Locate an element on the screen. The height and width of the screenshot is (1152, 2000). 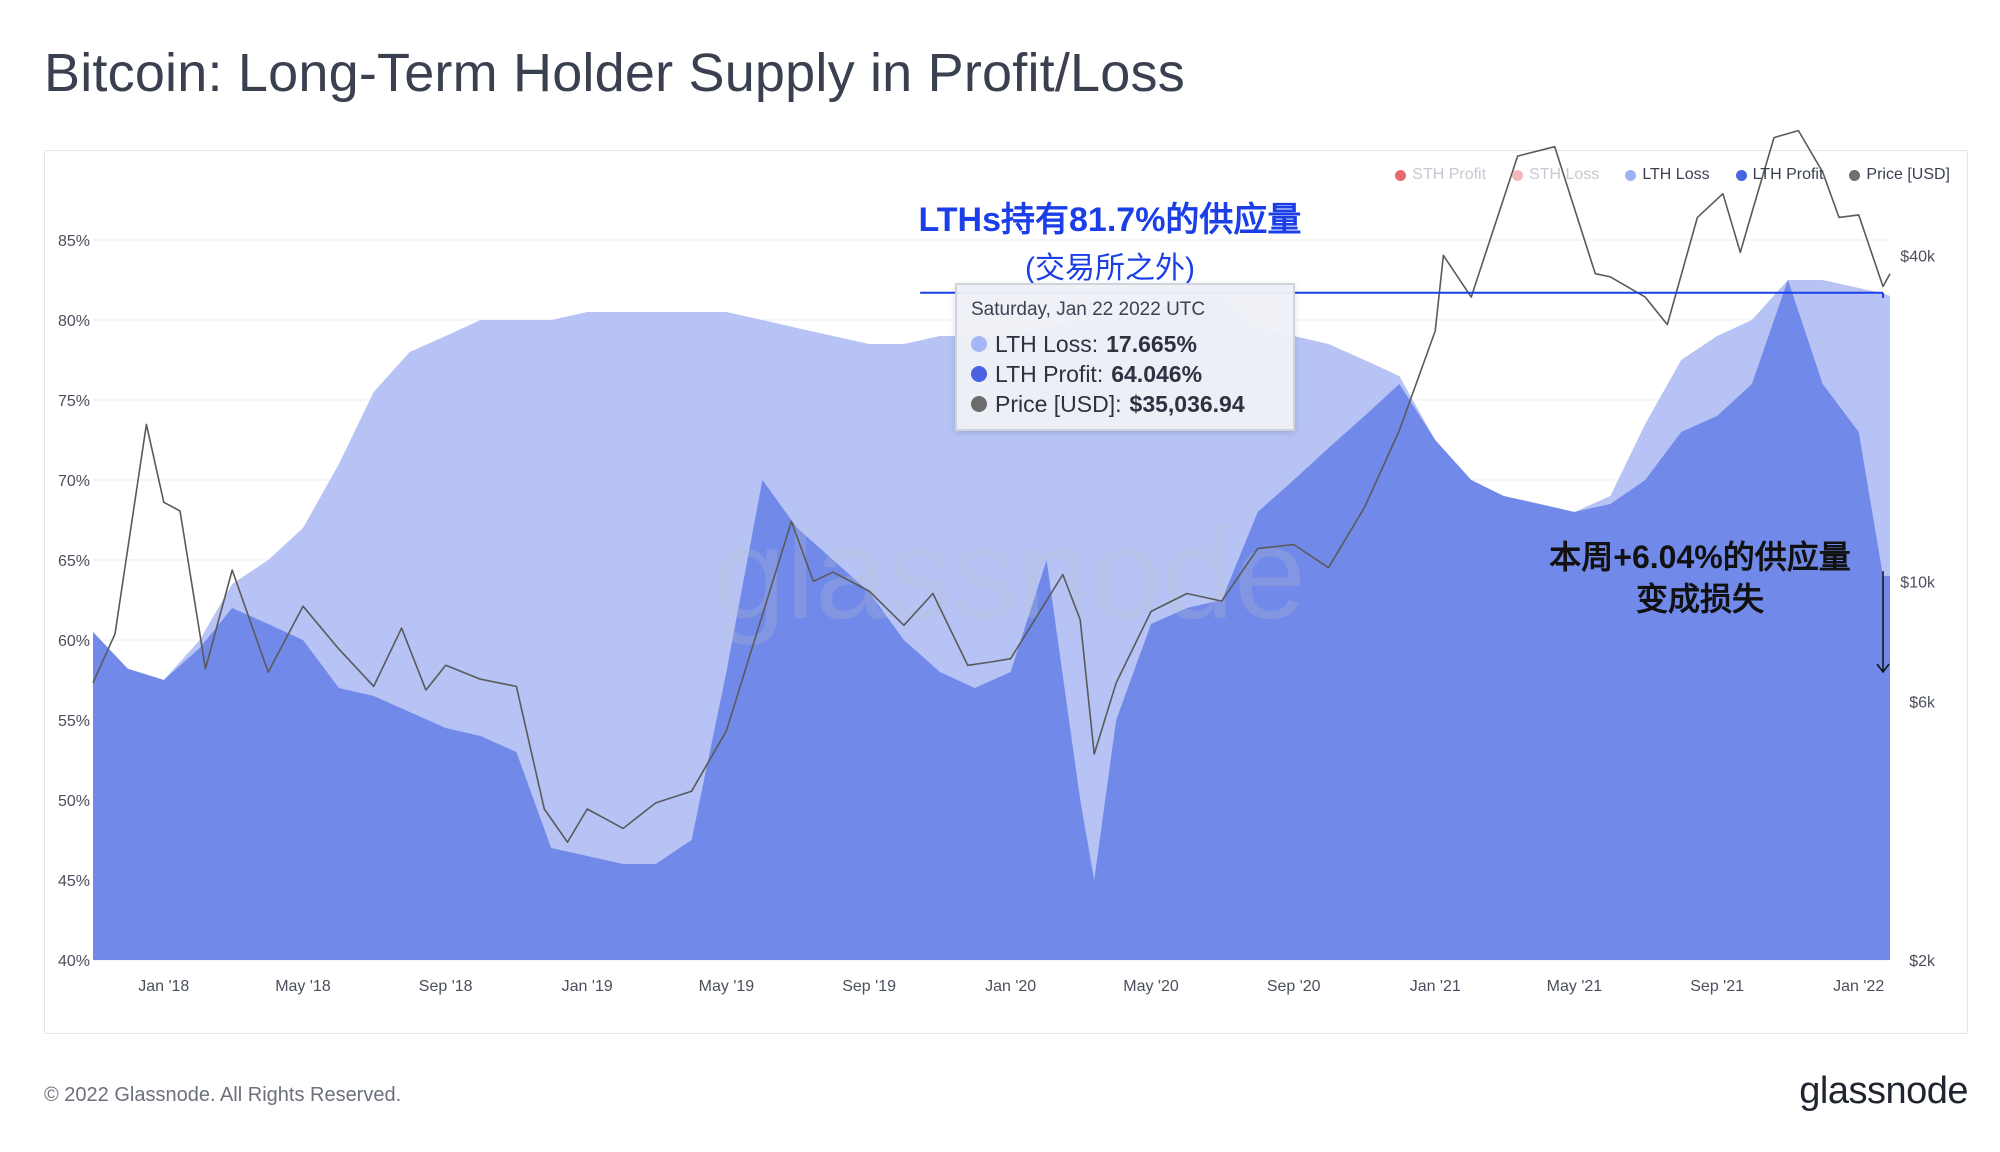
tooltip-row-lth-profit: LTH Profit: 64.046% is located at coordinates (1126, 374).